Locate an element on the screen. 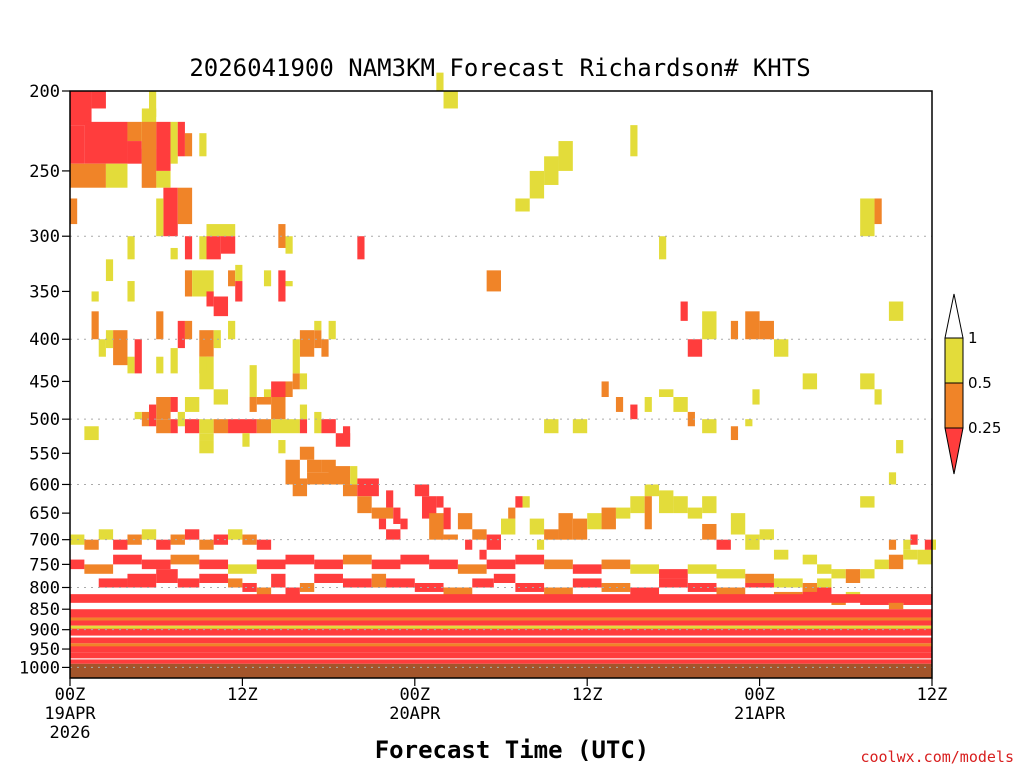 This screenshot has width=1024, height=768. colorbar-label: 1 is located at coordinates (973, 338).